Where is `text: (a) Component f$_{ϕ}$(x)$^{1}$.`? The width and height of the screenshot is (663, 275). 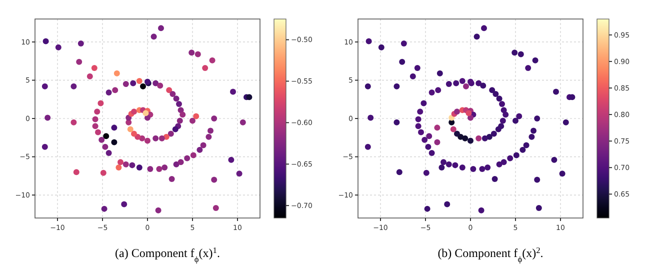 text: (a) Component f$_{ϕ}$(x)$^{1}$. is located at coordinates (167, 255).